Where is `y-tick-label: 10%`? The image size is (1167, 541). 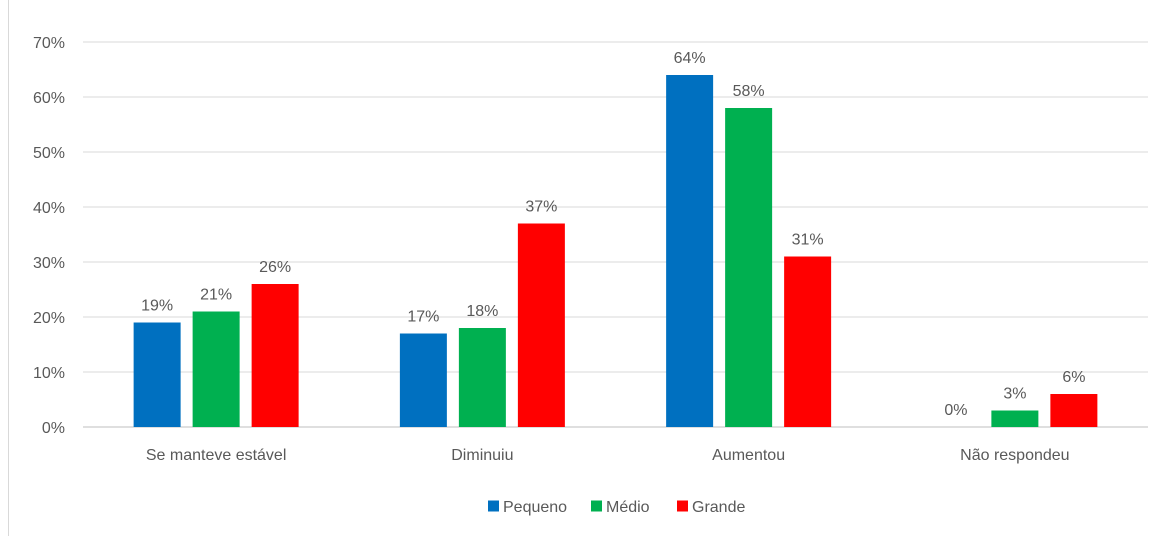 y-tick-label: 10% is located at coordinates (49, 373).